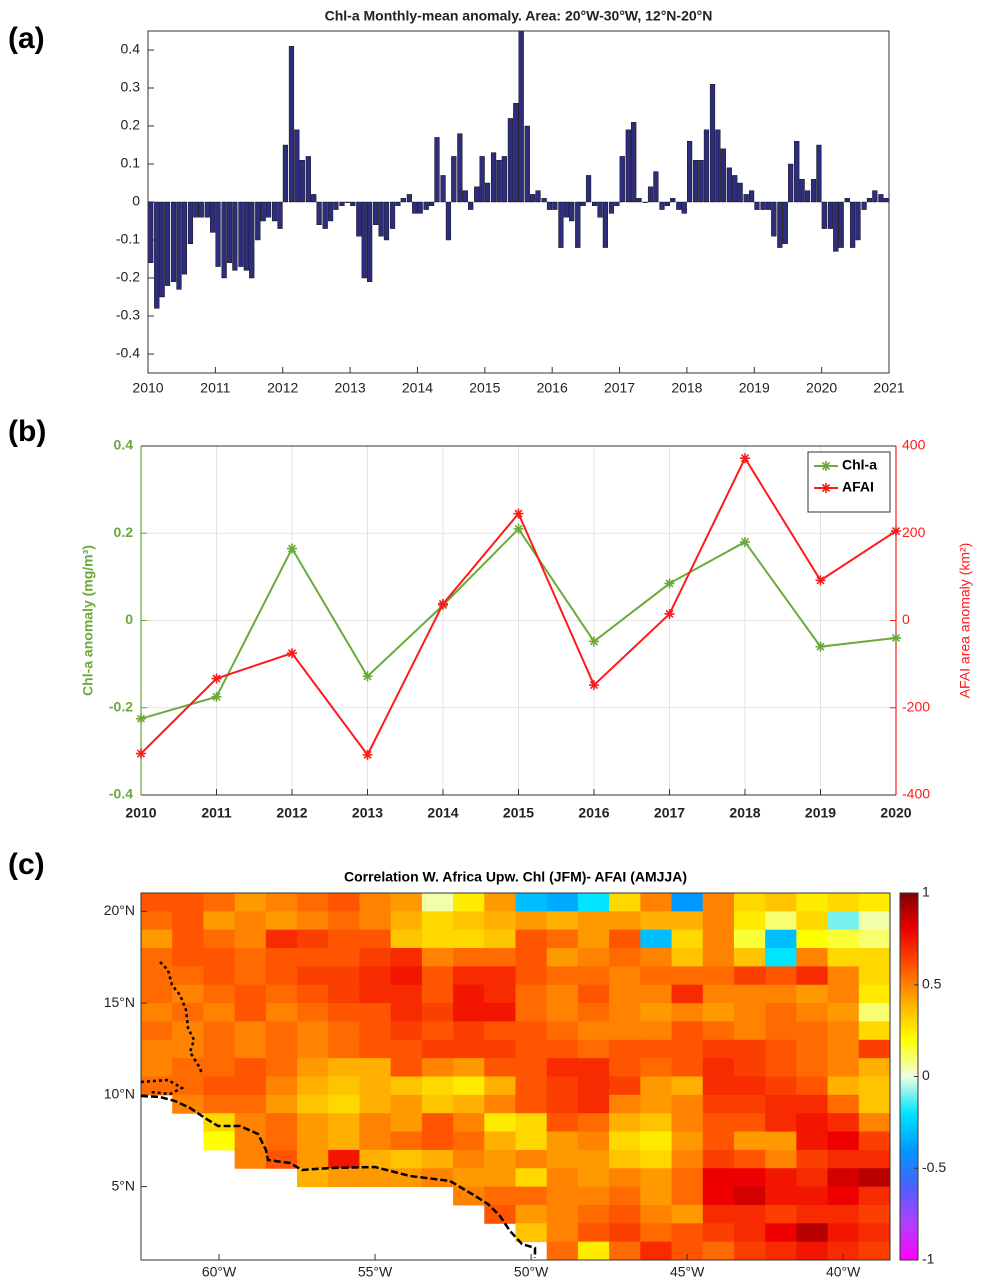  I want to click on x-tick-label: 50°W, so click(531, 1272).